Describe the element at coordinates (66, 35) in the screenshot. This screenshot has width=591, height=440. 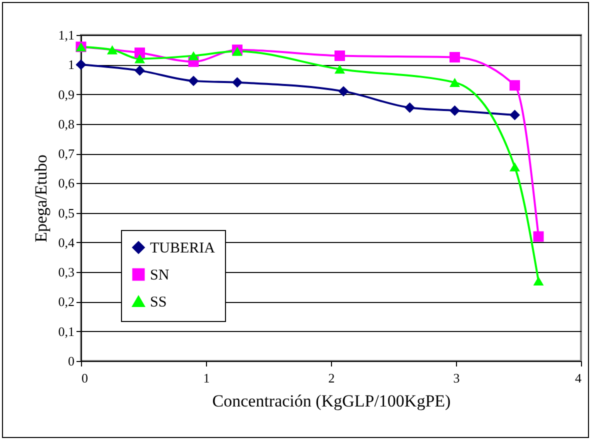
I see `y-tick-label: 1,1` at that location.